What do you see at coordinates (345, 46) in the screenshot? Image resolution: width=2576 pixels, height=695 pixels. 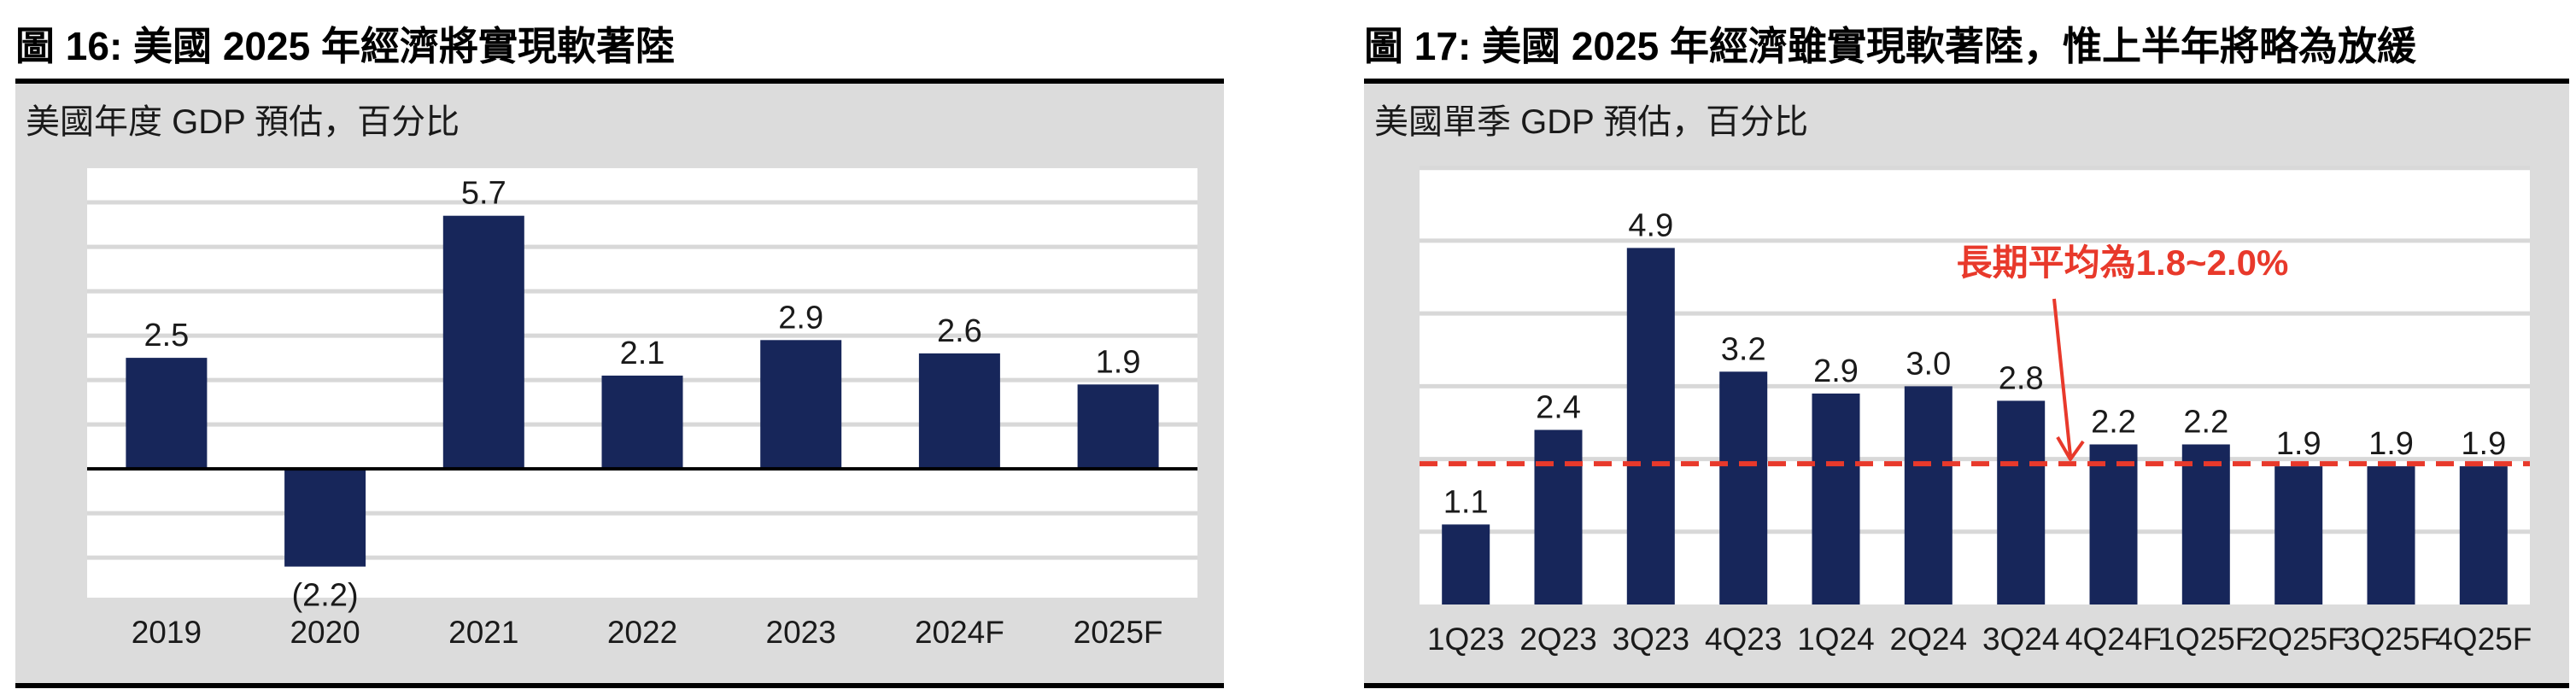 I see `figure-16-title: 圖 16: 美國 2025 年經濟將實現軟著陸` at bounding box center [345, 46].